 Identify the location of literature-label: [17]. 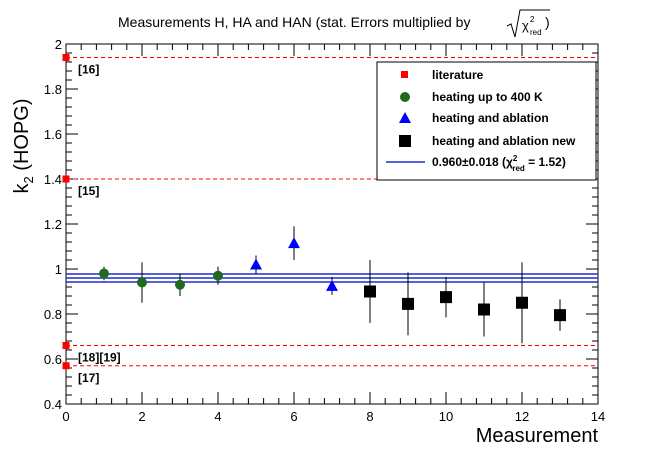
(88, 378).